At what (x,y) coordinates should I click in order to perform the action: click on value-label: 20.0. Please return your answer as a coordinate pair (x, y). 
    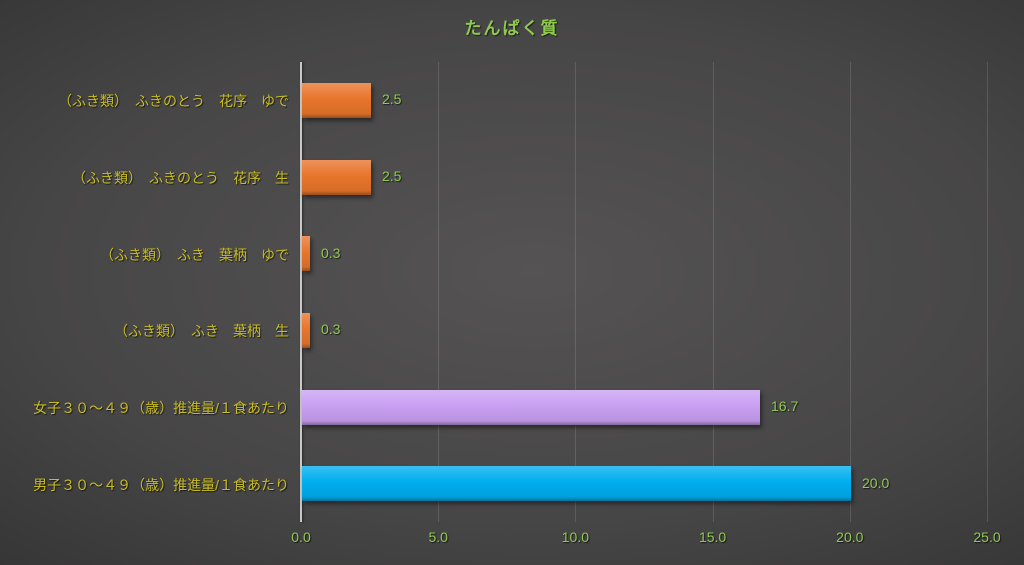
    Looking at the image, I should click on (876, 483).